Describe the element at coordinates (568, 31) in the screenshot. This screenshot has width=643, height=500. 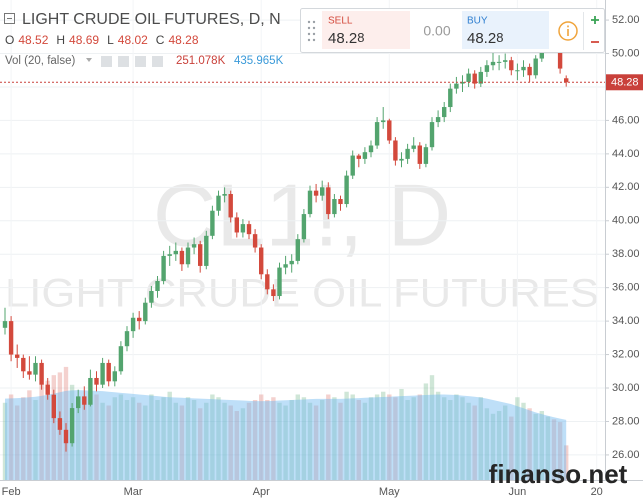
I see `info-icon` at that location.